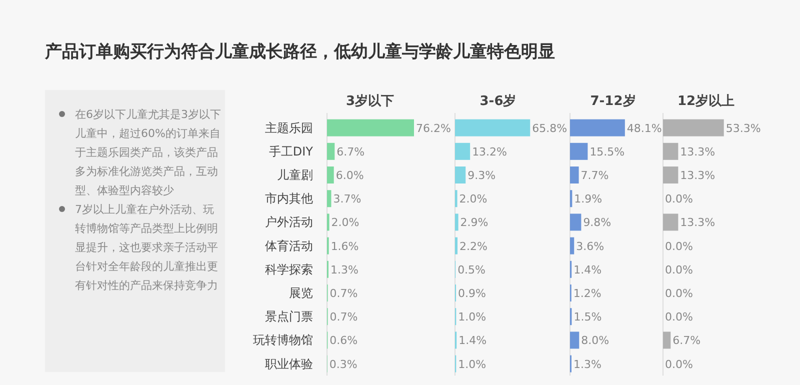 This screenshot has width=800, height=385. I want to click on data-label: 0.6%, so click(344, 341).